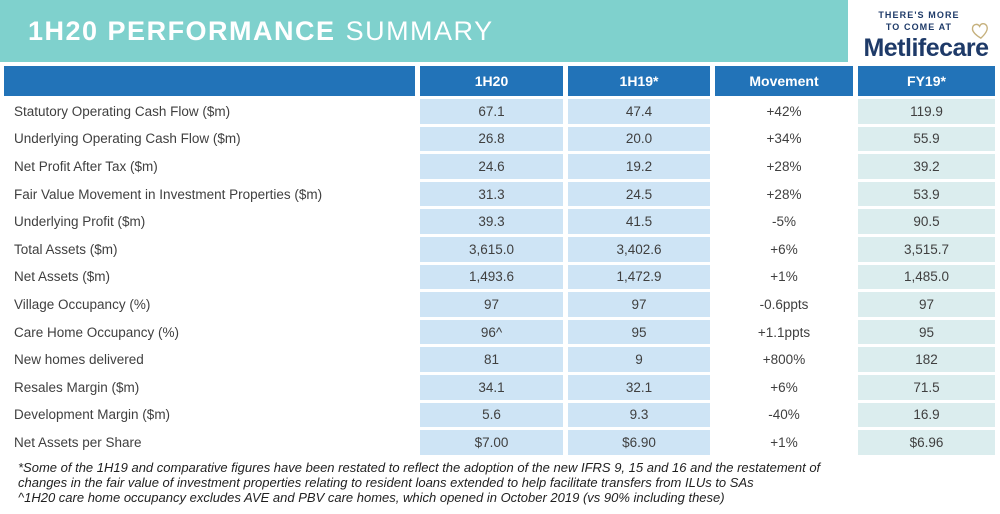  Describe the element at coordinates (491, 249) in the screenshot. I see `cell-1h20: 3,615.0` at that location.